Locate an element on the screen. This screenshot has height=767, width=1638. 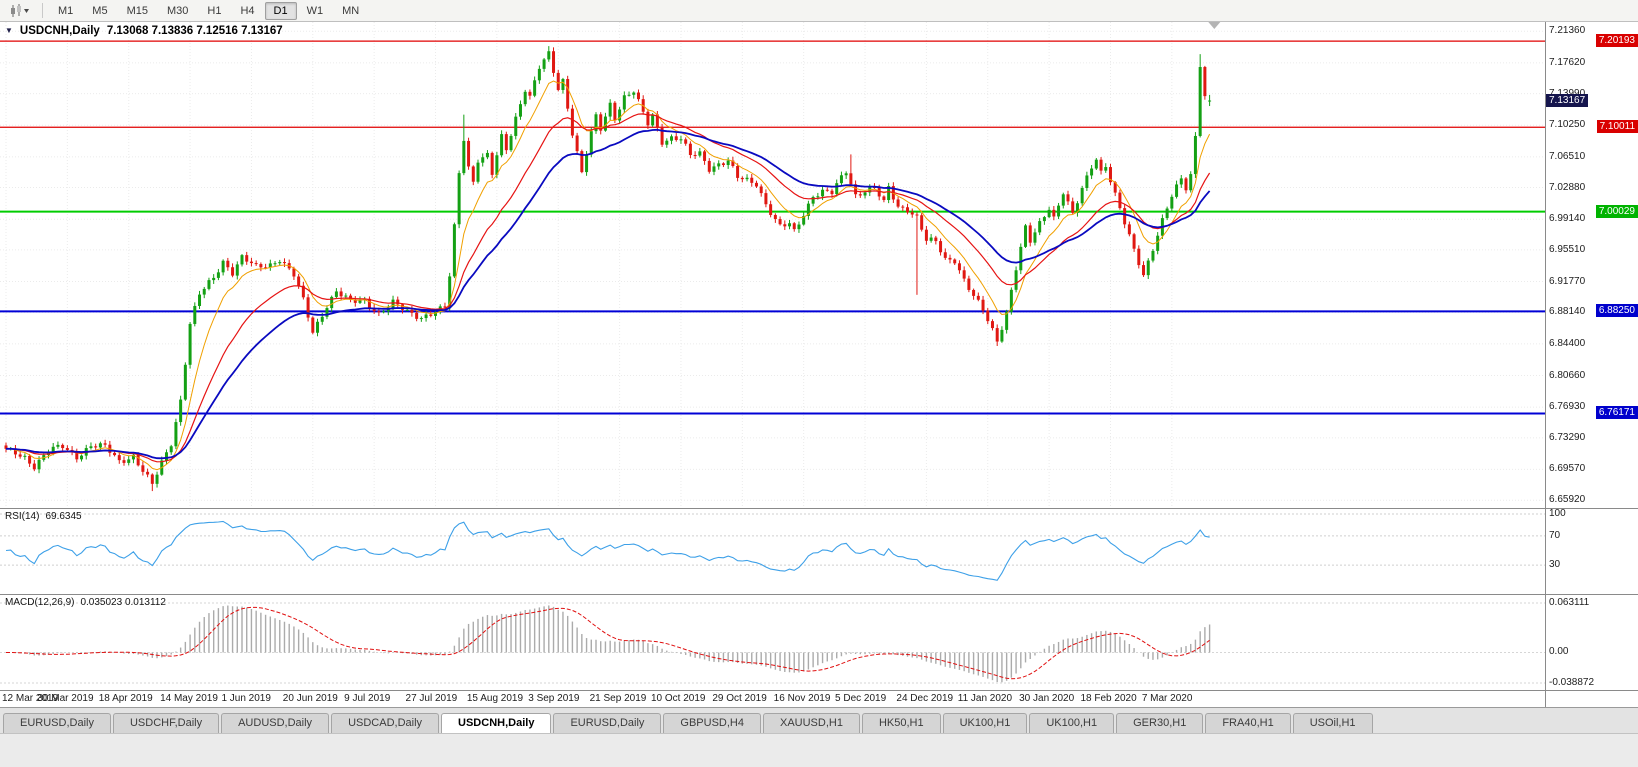
date-label: 24 Dec 2019 is located at coordinates (925, 698).